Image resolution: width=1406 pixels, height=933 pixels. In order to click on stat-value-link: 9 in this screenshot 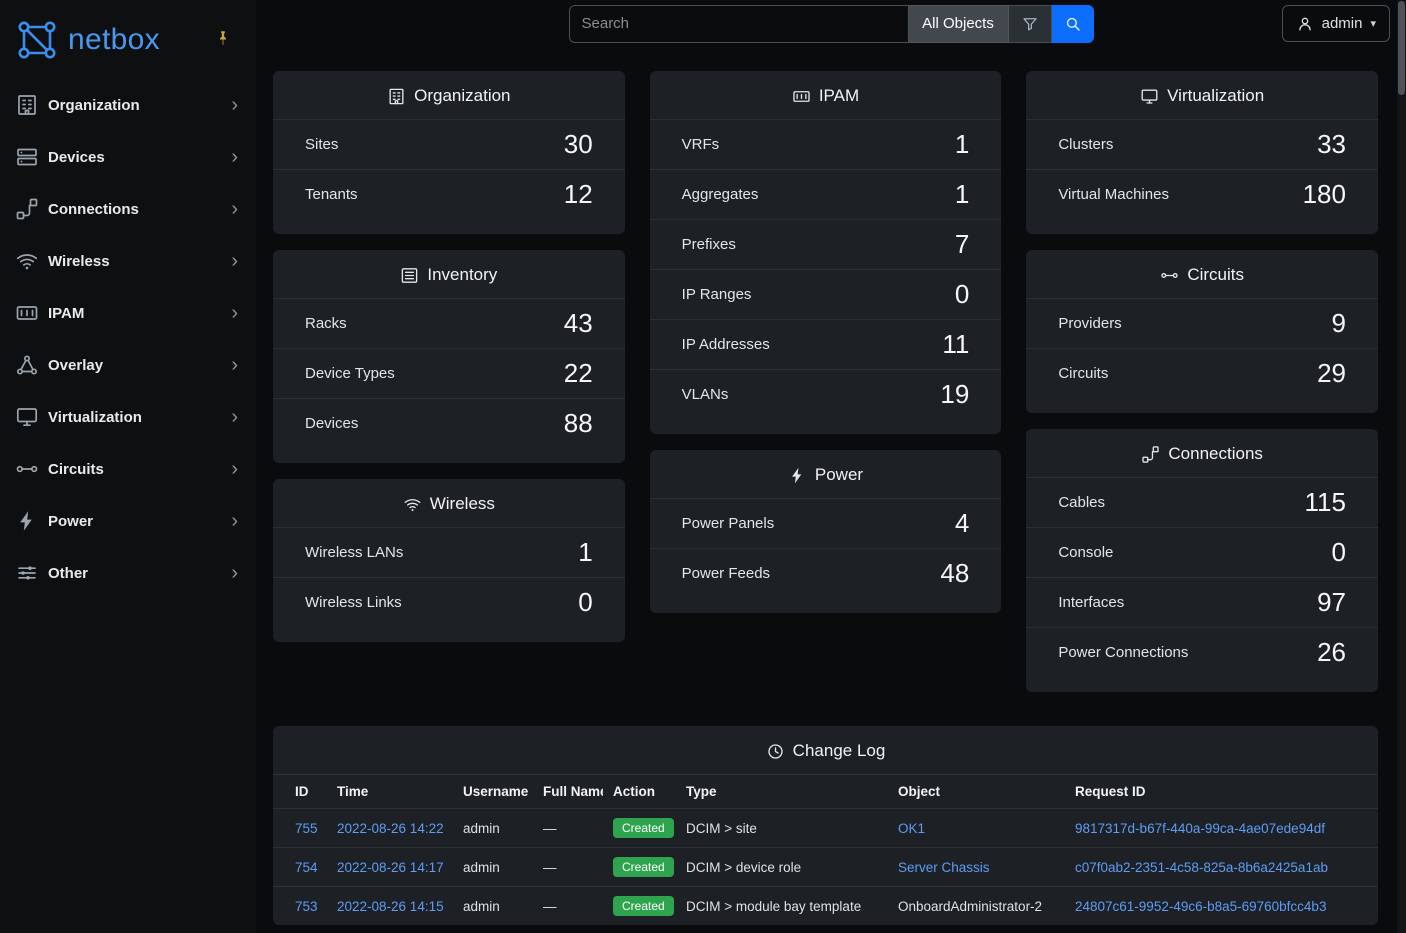, I will do `click(1338, 323)`.